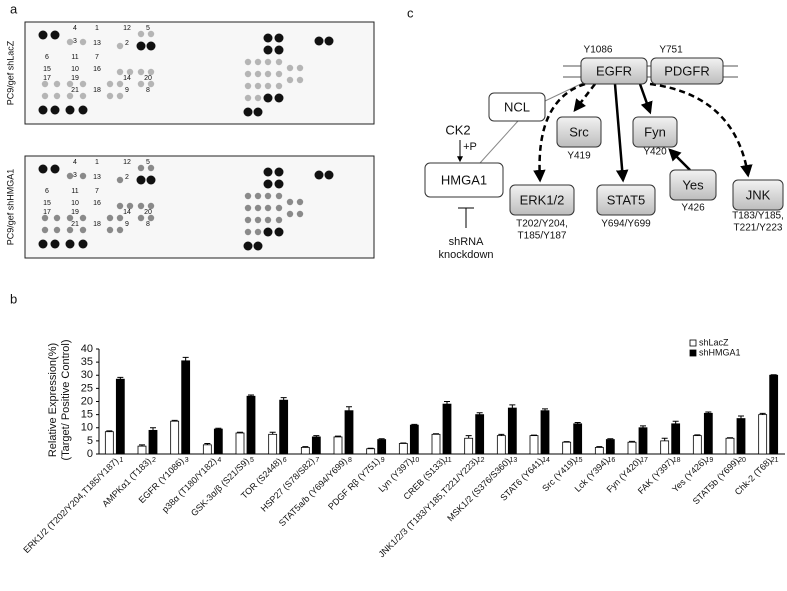 The width and height of the screenshot is (787, 591). What do you see at coordinates (154, 460) in the screenshot?
I see `category-number: 2` at bounding box center [154, 460].